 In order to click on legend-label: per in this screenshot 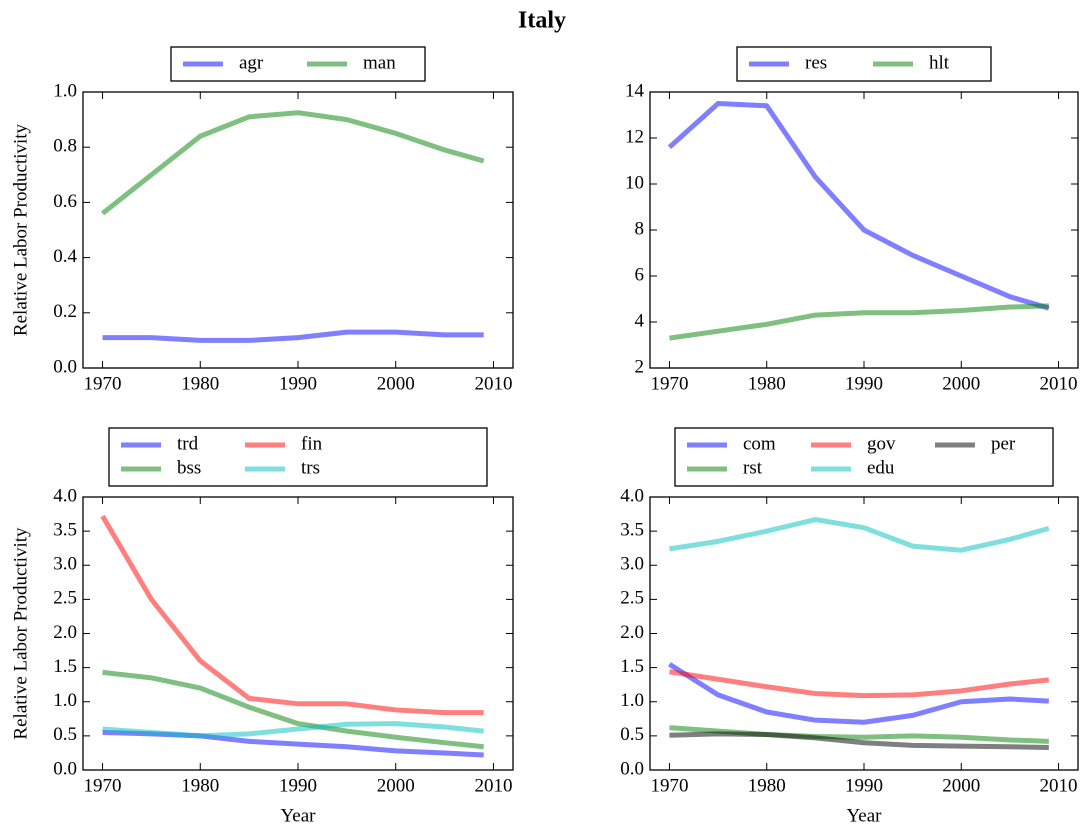, I will do `click(1003, 443)`.